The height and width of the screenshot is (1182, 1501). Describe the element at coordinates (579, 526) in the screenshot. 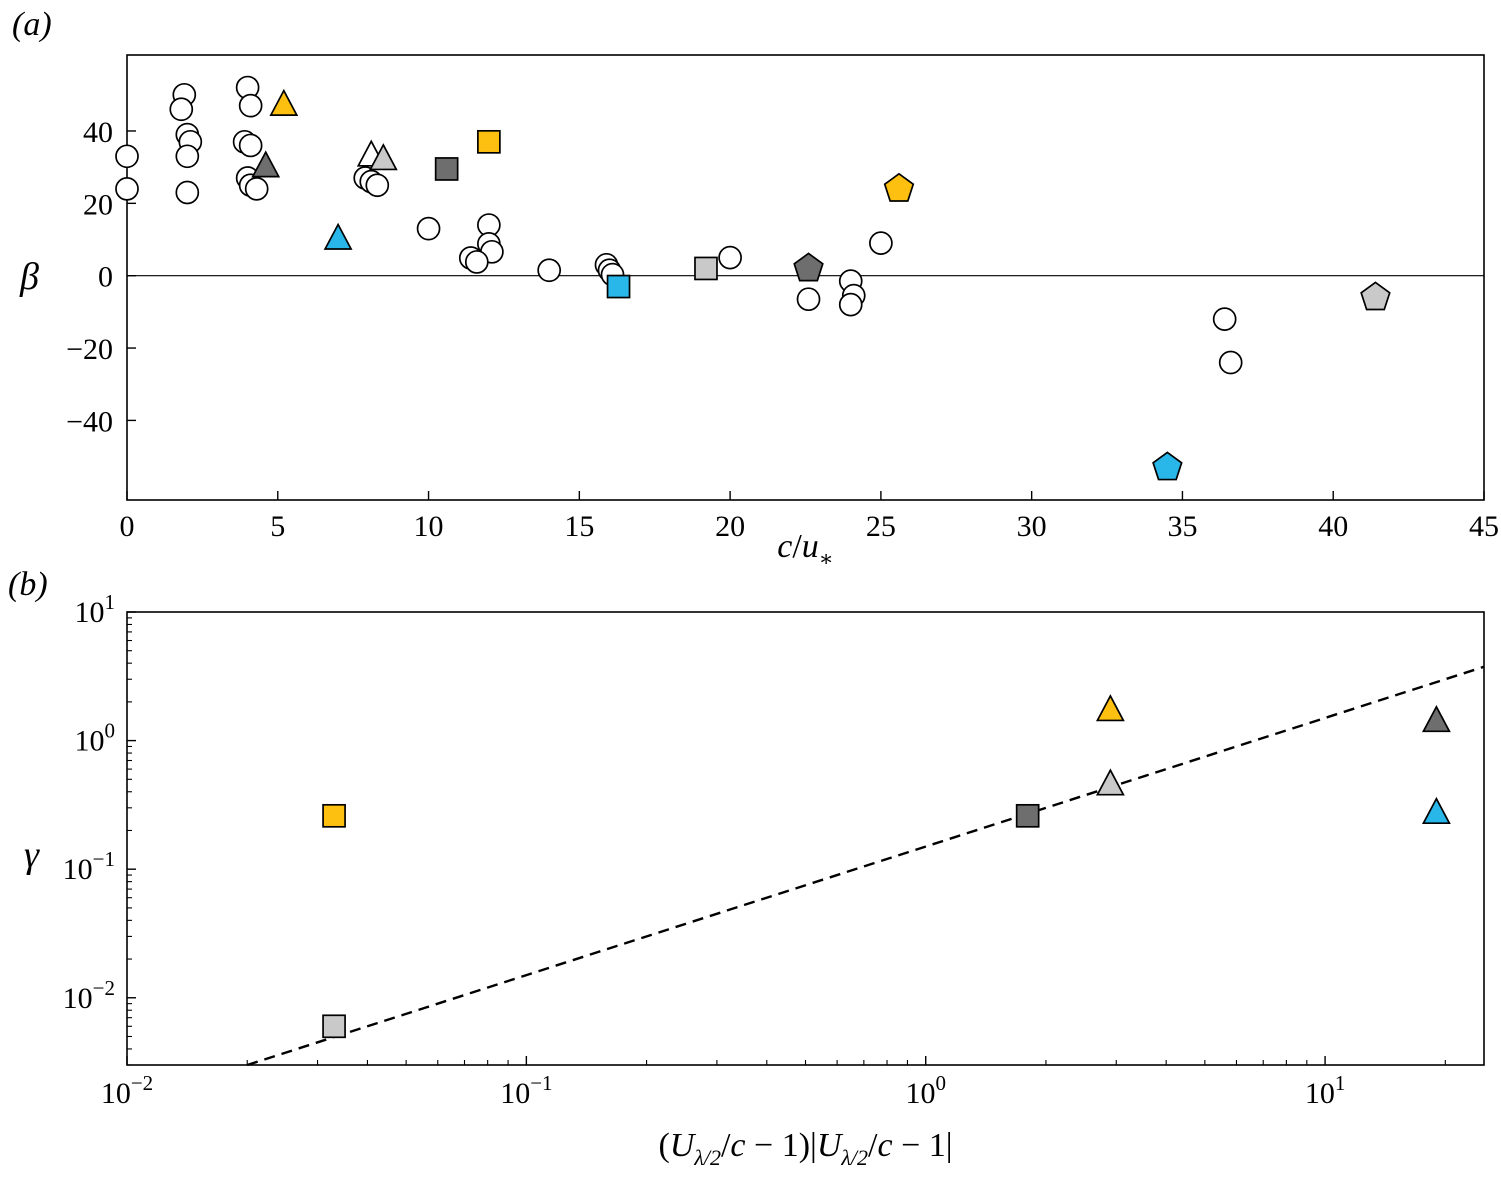

I see `tick-label: 15` at that location.